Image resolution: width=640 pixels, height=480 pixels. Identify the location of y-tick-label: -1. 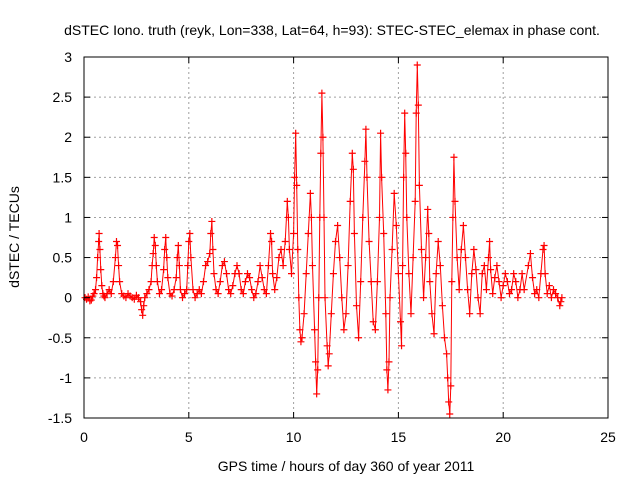
(66, 378).